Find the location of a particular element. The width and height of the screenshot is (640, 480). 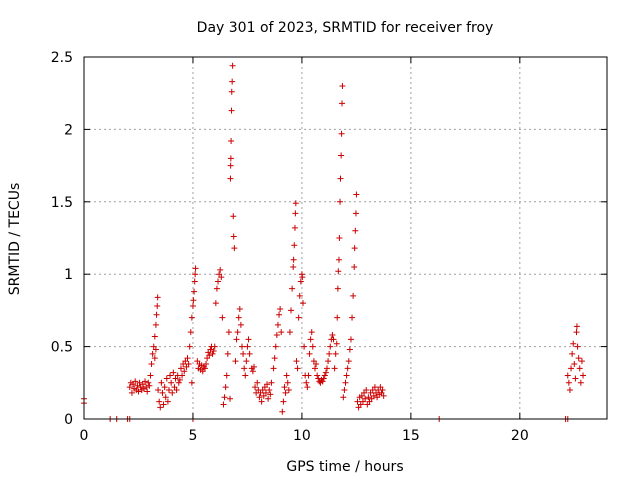

x-tick-label: 15 is located at coordinates (411, 436).